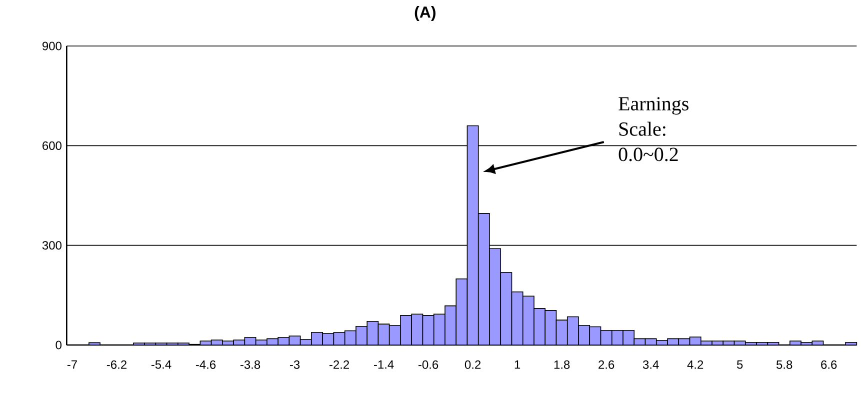 Image resolution: width=861 pixels, height=404 pixels. Describe the element at coordinates (606, 364) in the screenshot. I see `x-tick-label: 2.6` at that location.